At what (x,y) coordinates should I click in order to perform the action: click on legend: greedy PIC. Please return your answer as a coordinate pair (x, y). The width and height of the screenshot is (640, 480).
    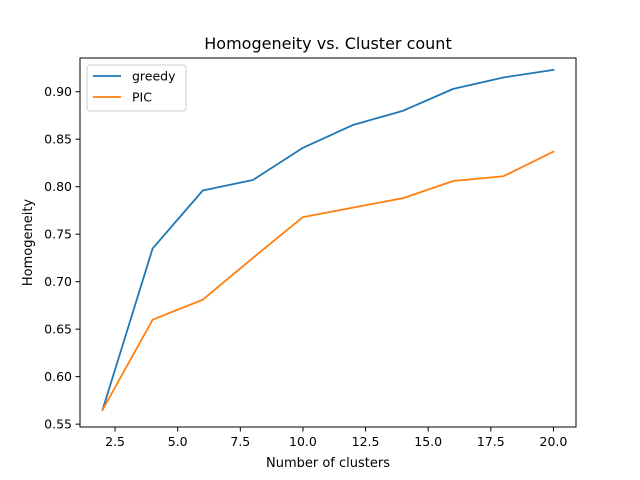
    Looking at the image, I should click on (136, 88).